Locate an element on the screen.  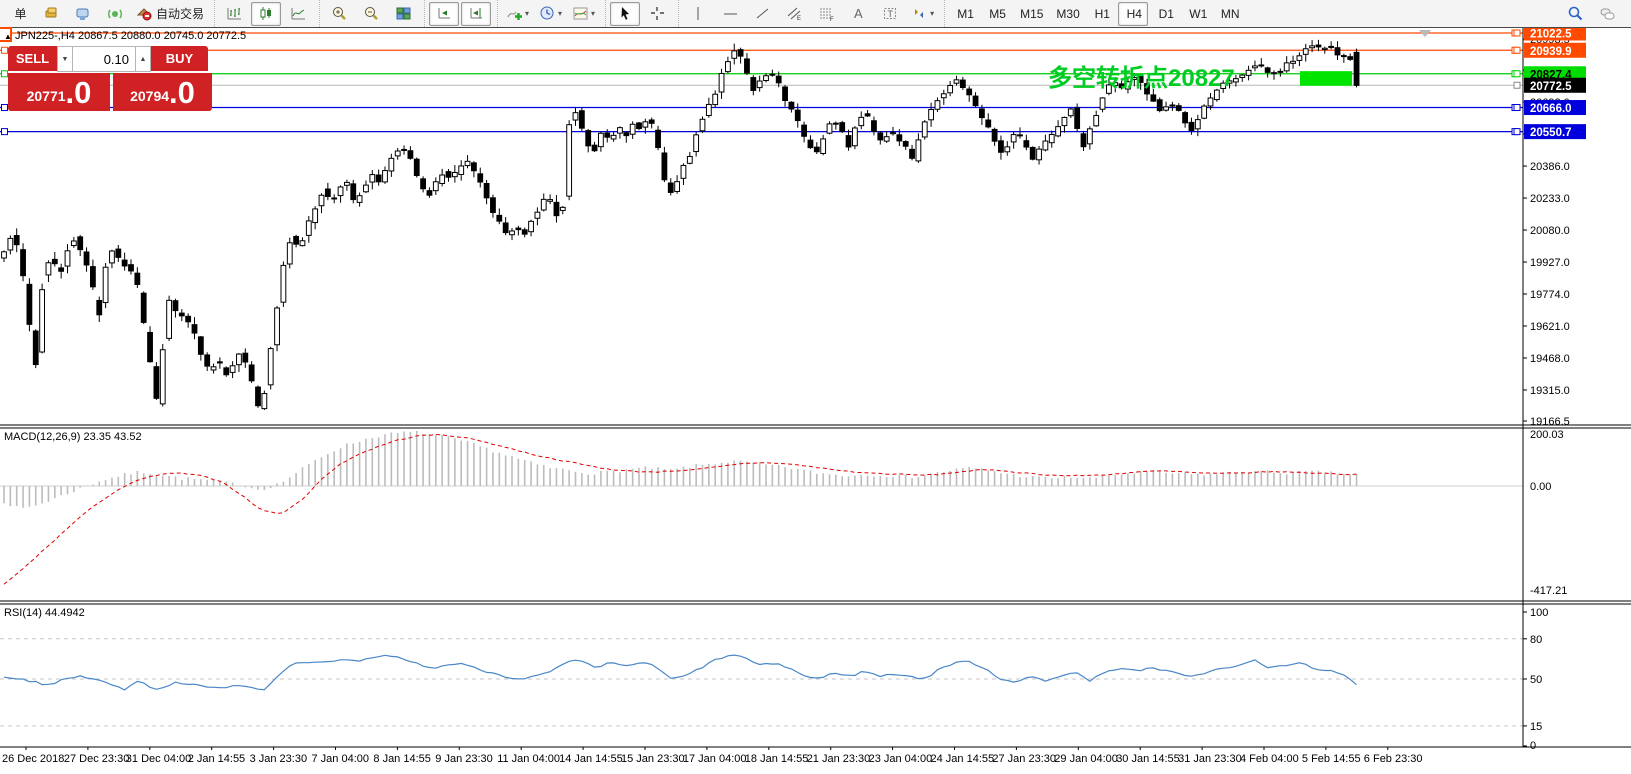
zoom-out-button is located at coordinates (371, 14).